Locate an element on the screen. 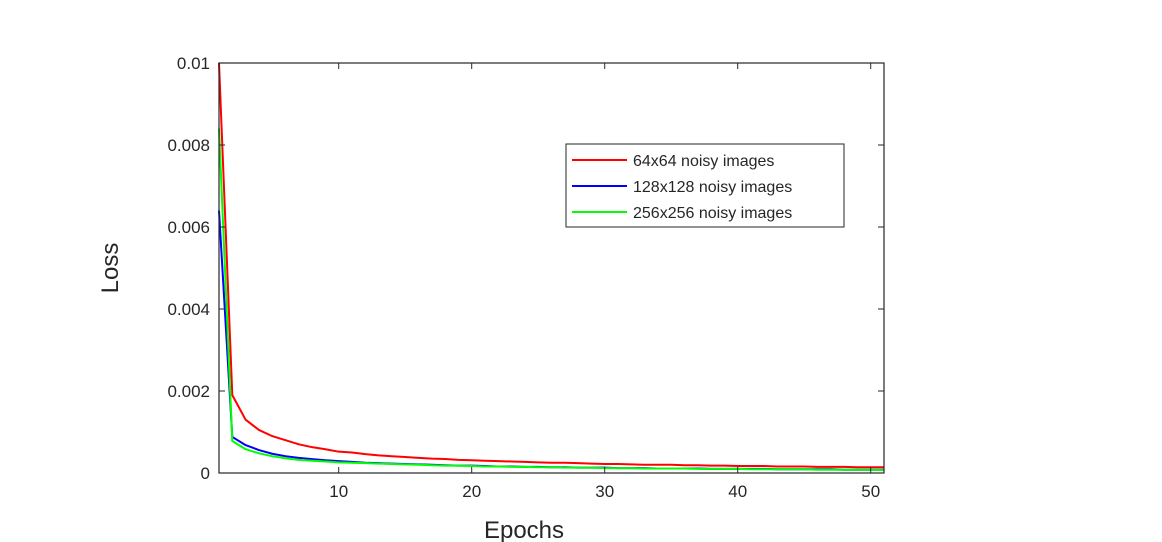 The height and width of the screenshot is (542, 1162). y-axis-label: Loss is located at coordinates (110, 268).